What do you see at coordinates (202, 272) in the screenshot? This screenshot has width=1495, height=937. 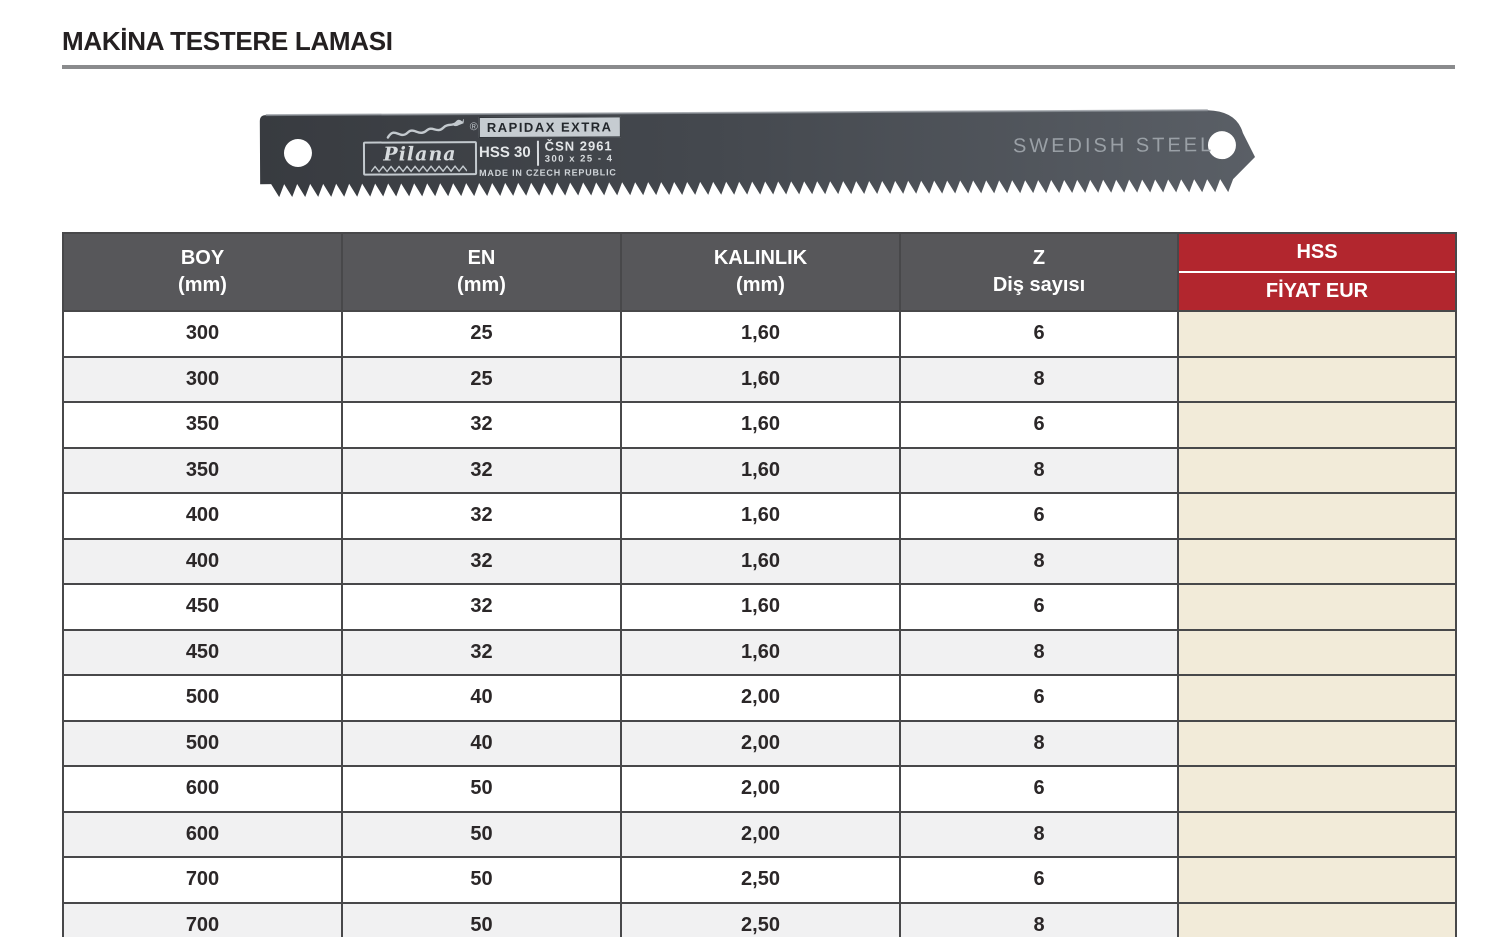 I see `column-header-boy: BOY (mm)` at bounding box center [202, 272].